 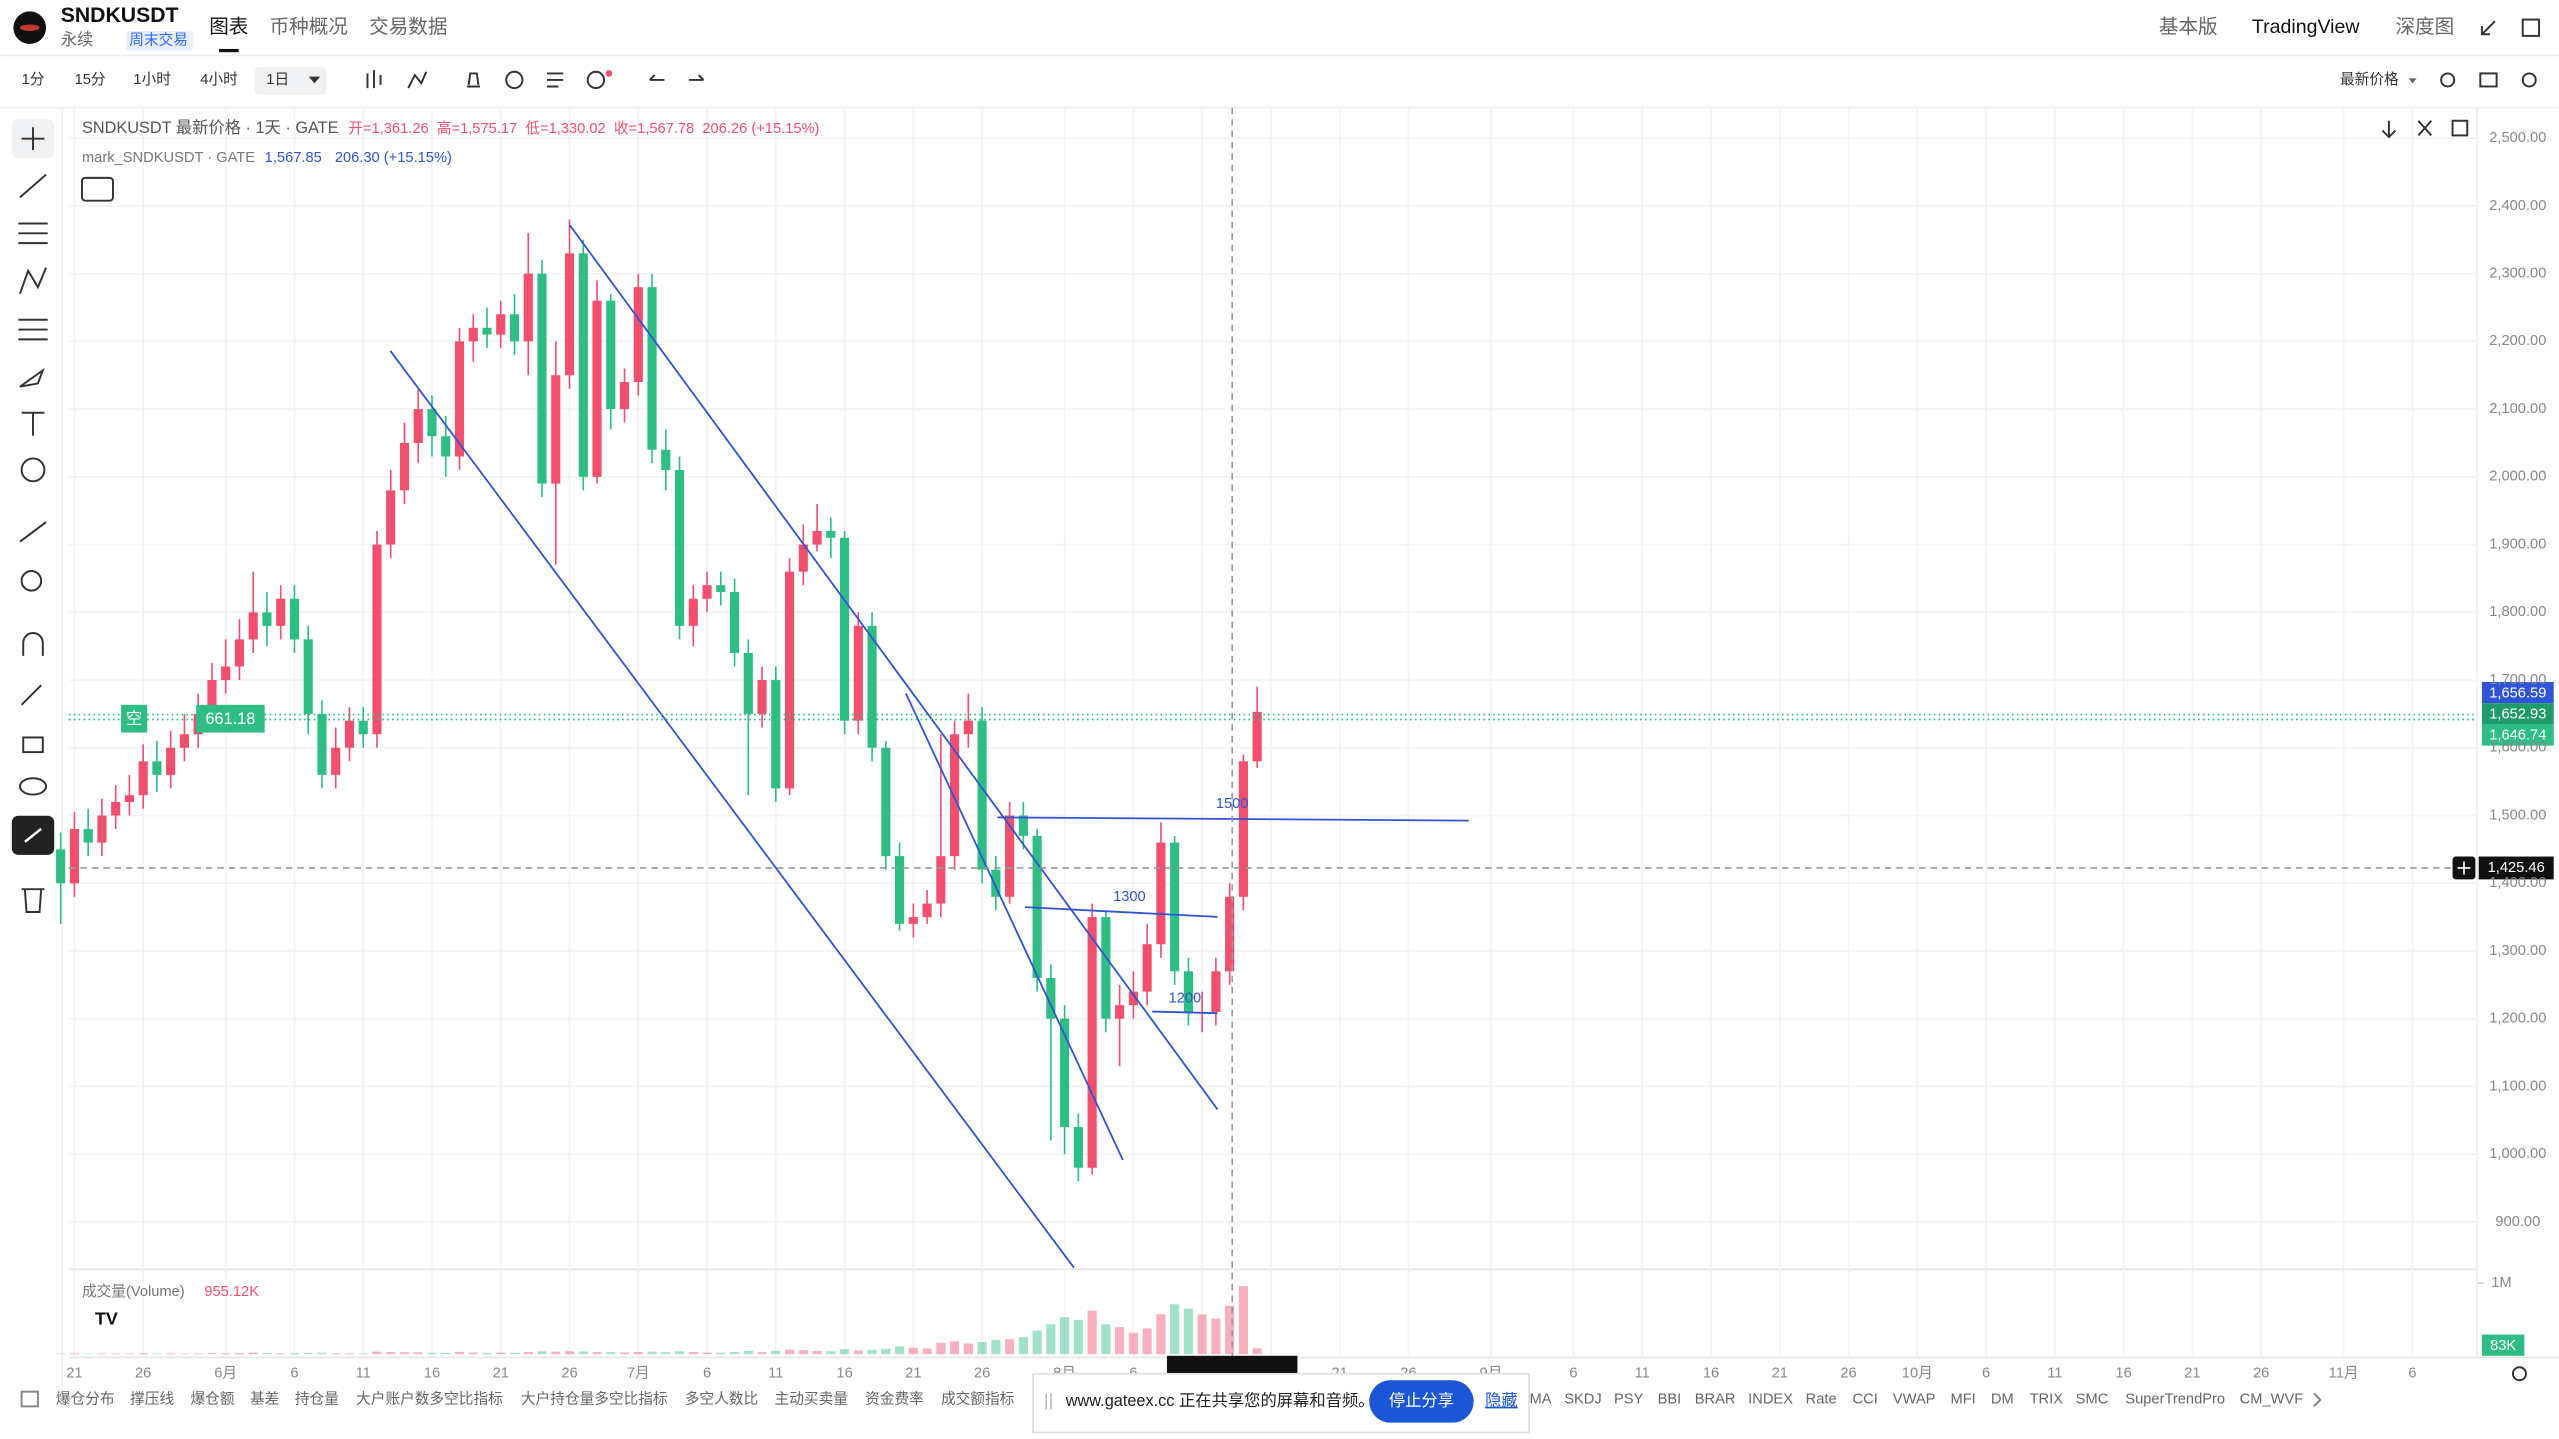 What do you see at coordinates (33, 329) in the screenshot?
I see `tool-fib` at bounding box center [33, 329].